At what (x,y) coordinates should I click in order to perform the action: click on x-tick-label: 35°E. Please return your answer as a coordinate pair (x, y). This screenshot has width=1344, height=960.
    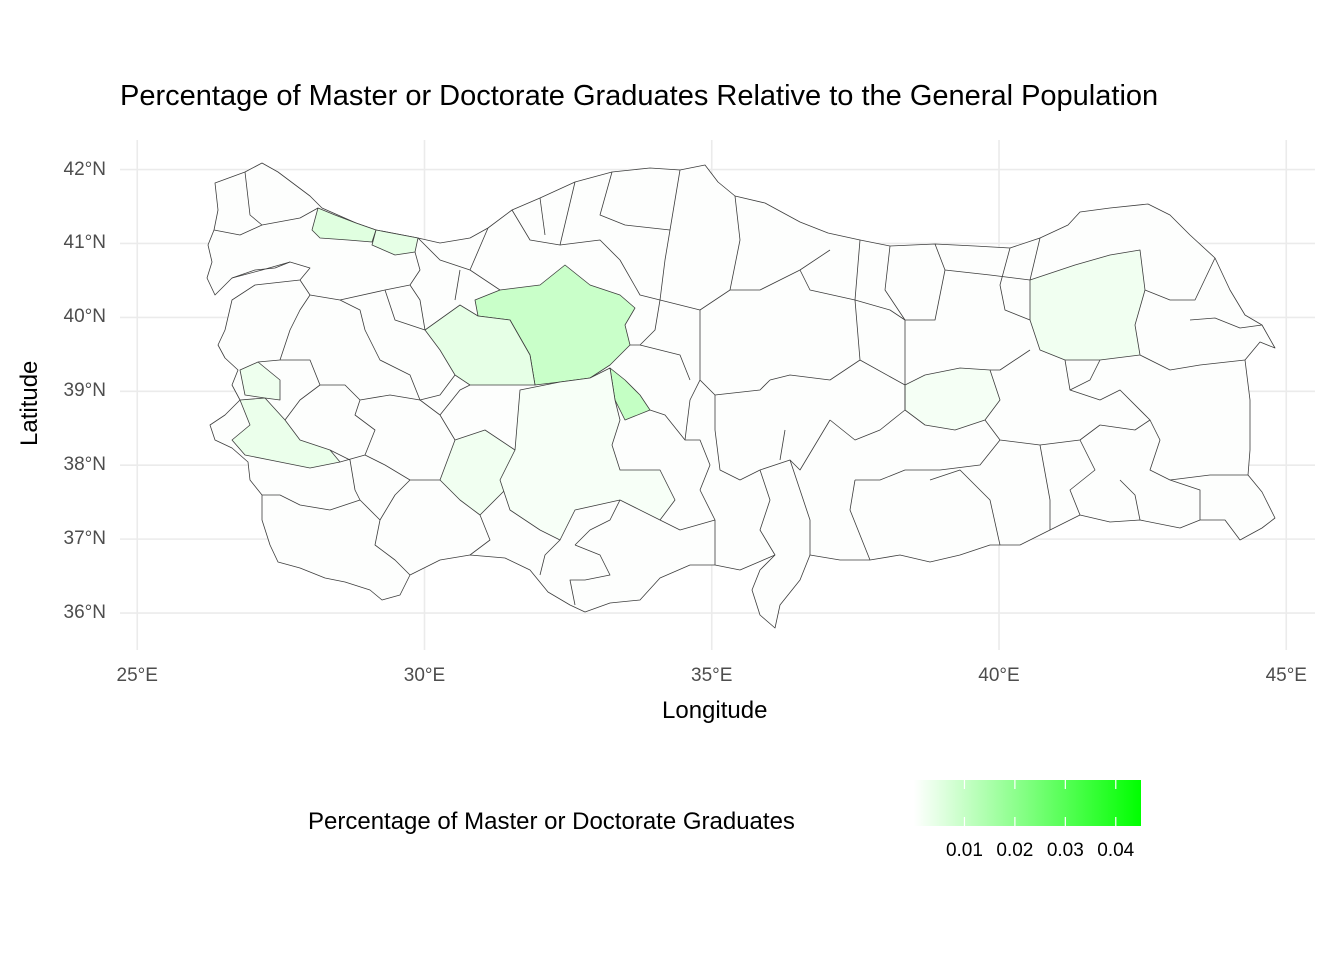
    Looking at the image, I should click on (712, 675).